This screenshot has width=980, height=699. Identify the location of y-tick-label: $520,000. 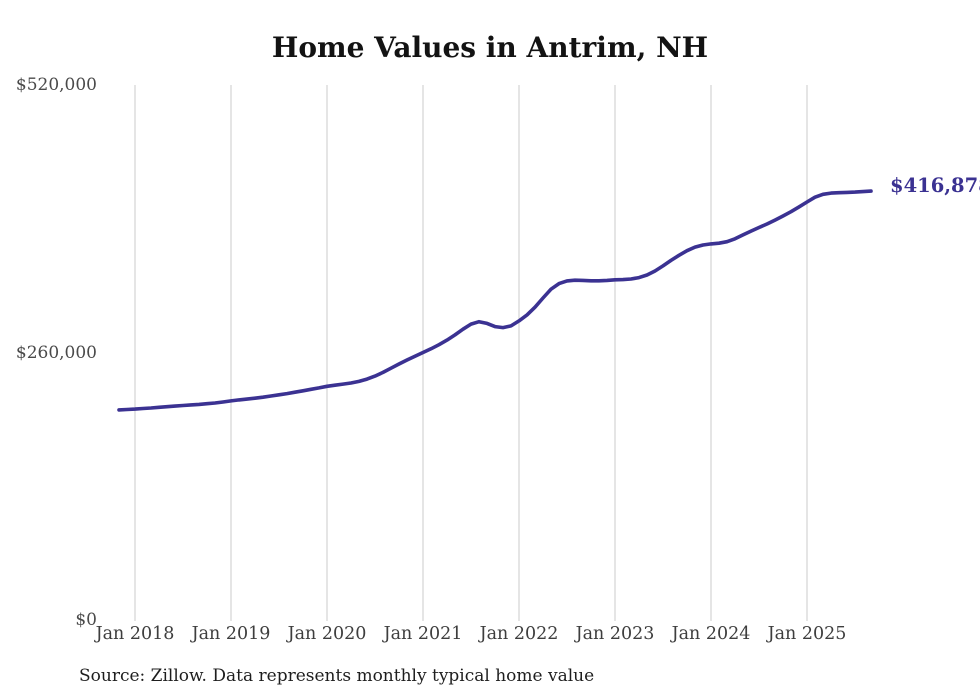
(56, 85).